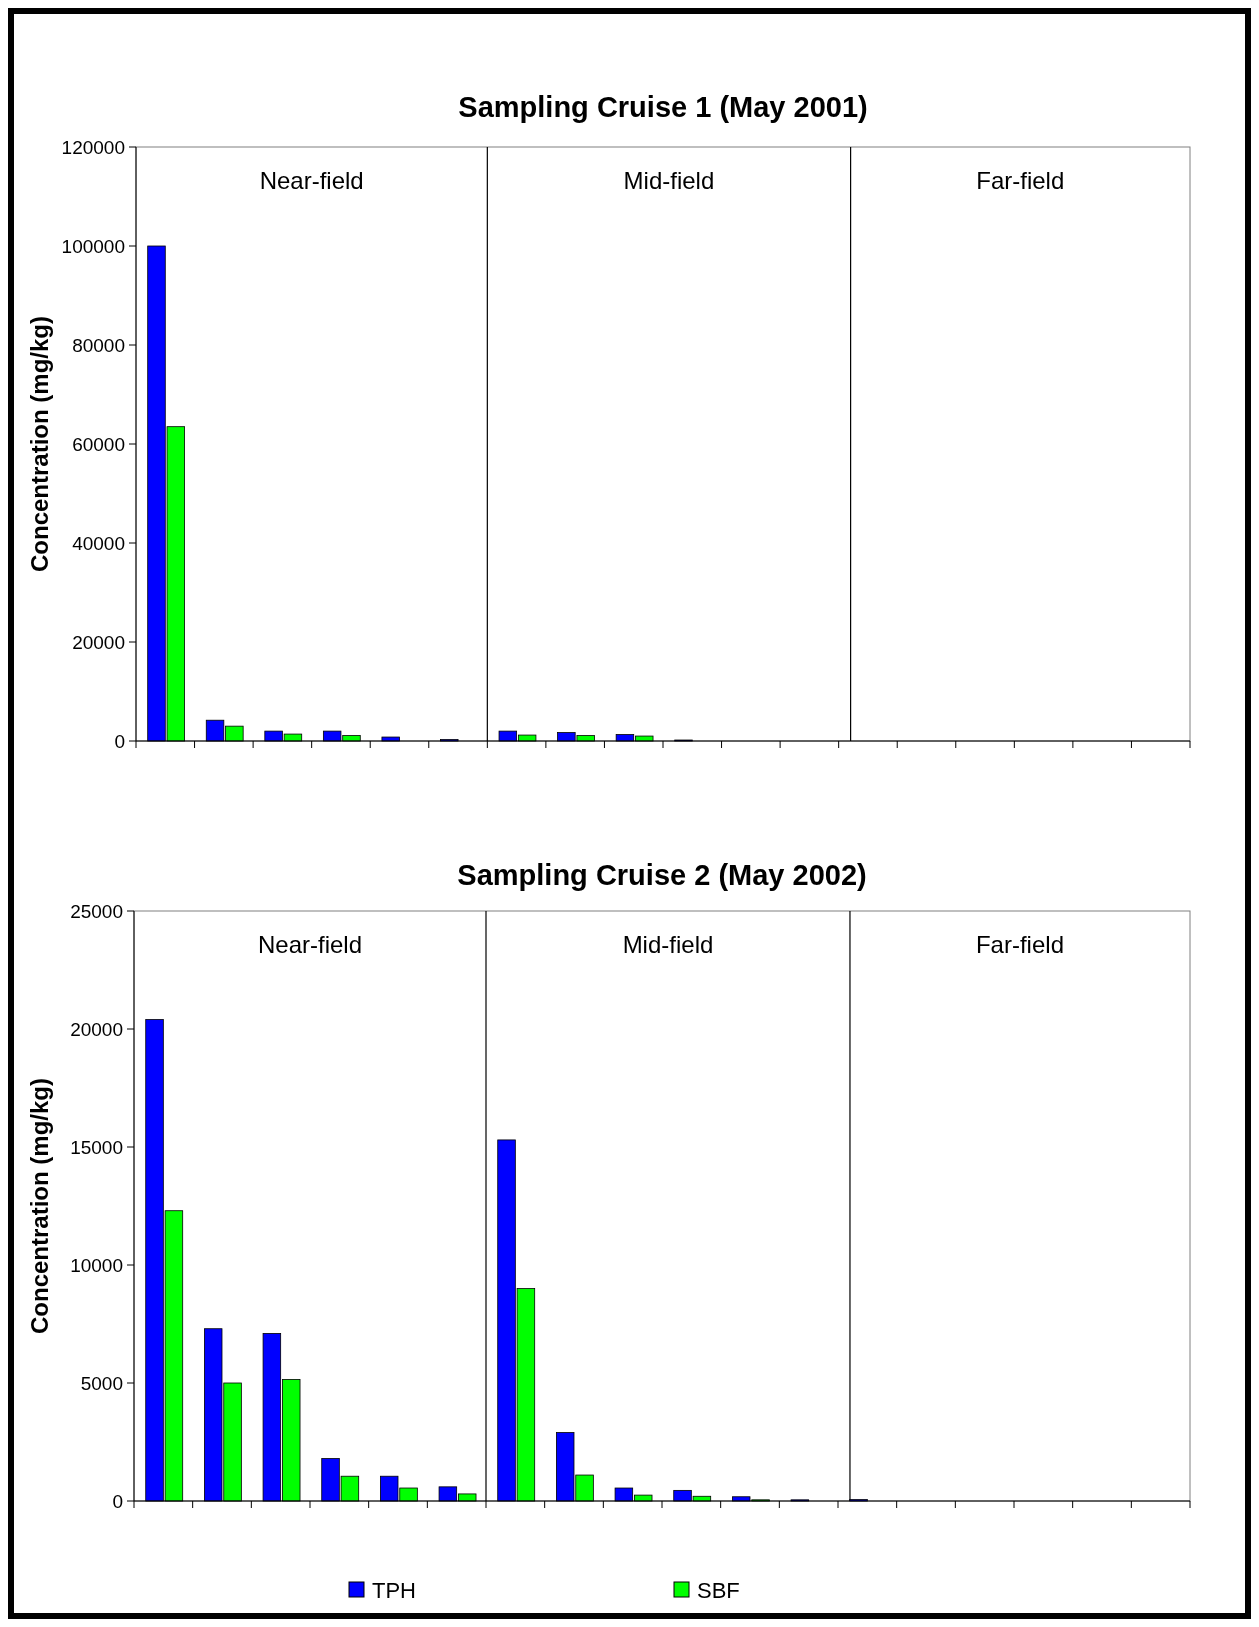 This screenshot has width=1259, height=1627. Describe the element at coordinates (663, 107) in the screenshot. I see `chart-title: Sampling Cruise 1 (May 2001)` at that location.